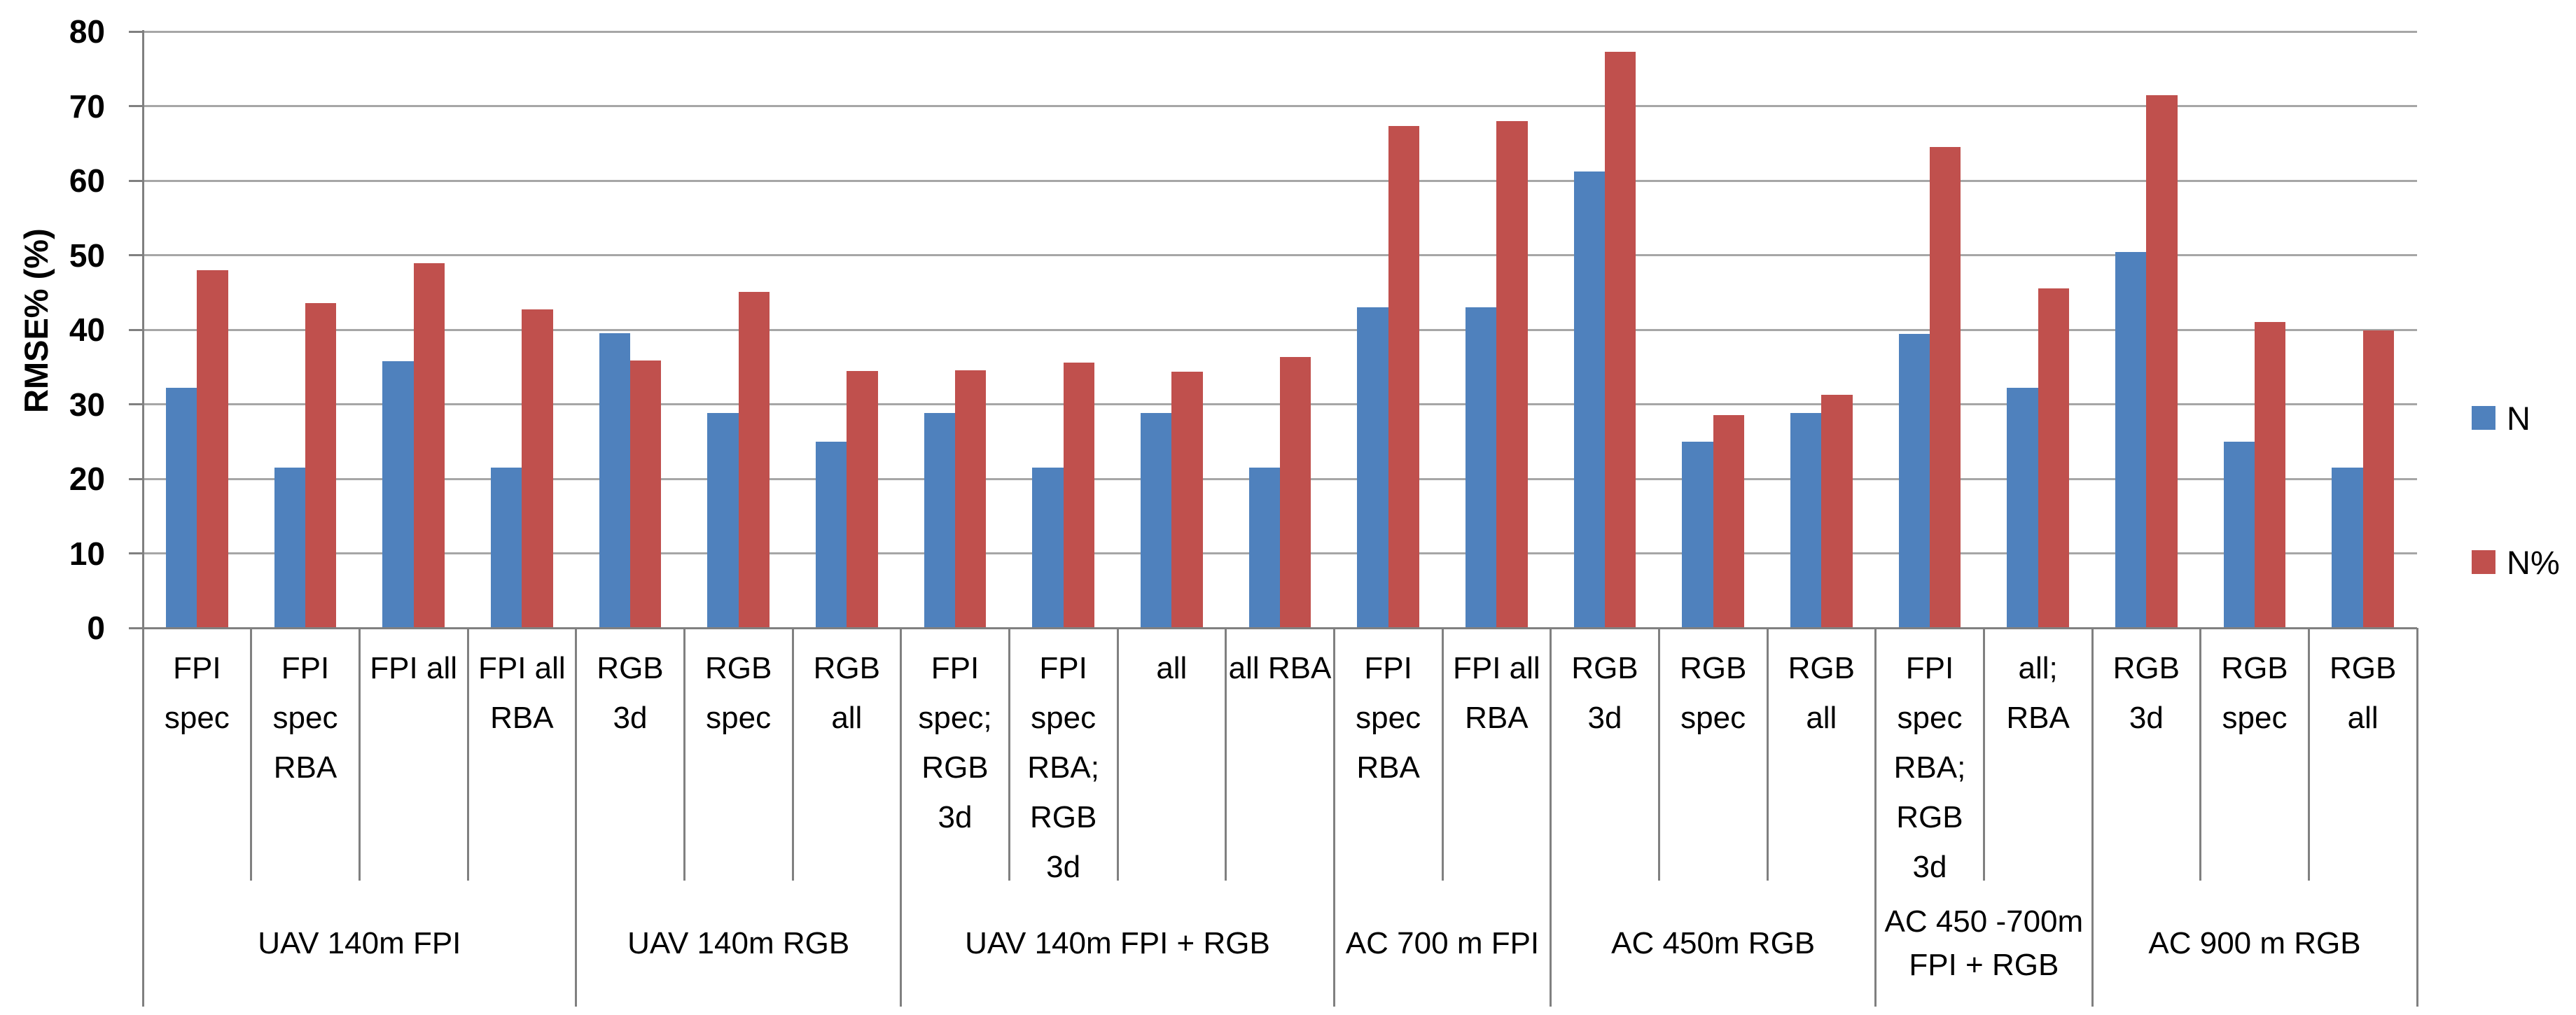  I want to click on group-label-5: AC 450m RGB, so click(1713, 943).